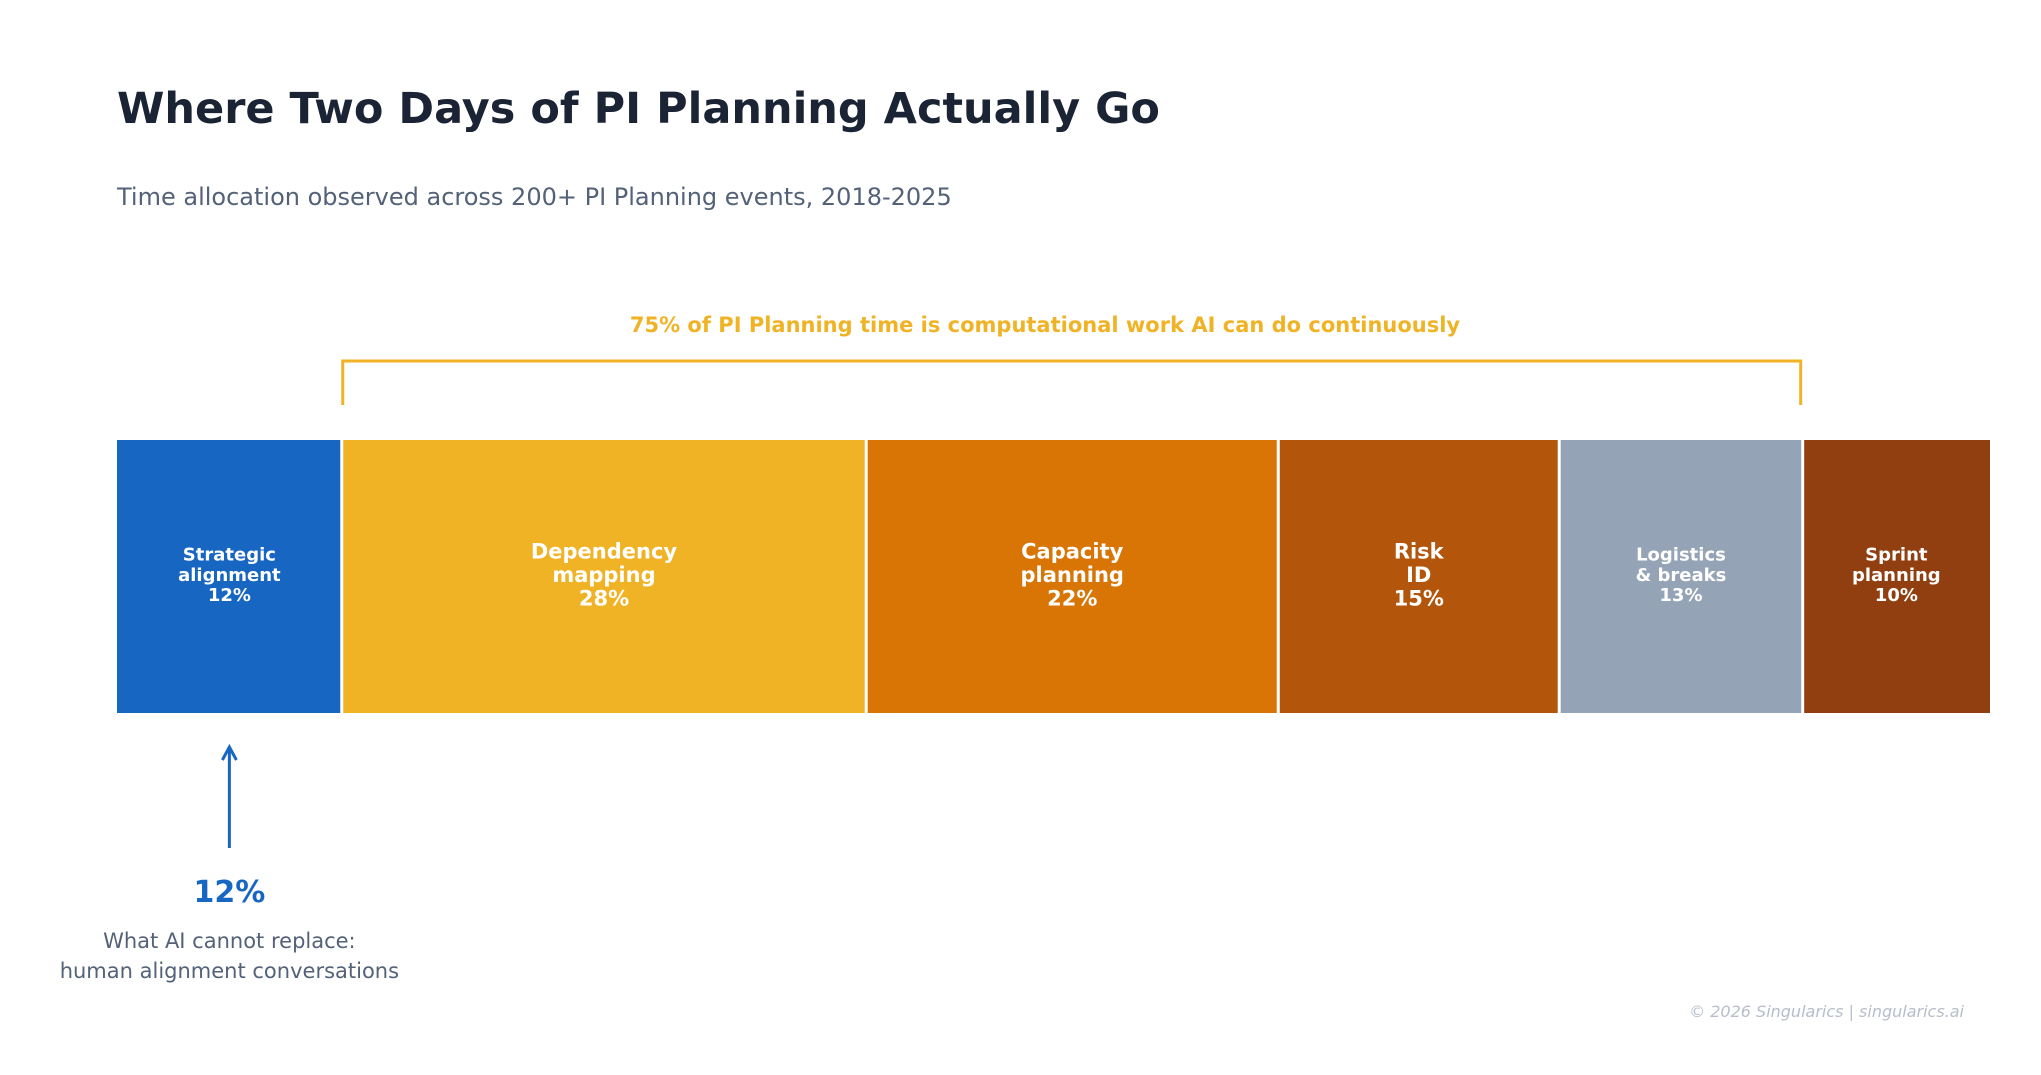  What do you see at coordinates (1826, 1011) in the screenshot?
I see `copyright-footer: © 2026 Singularics | singularics.ai` at bounding box center [1826, 1011].